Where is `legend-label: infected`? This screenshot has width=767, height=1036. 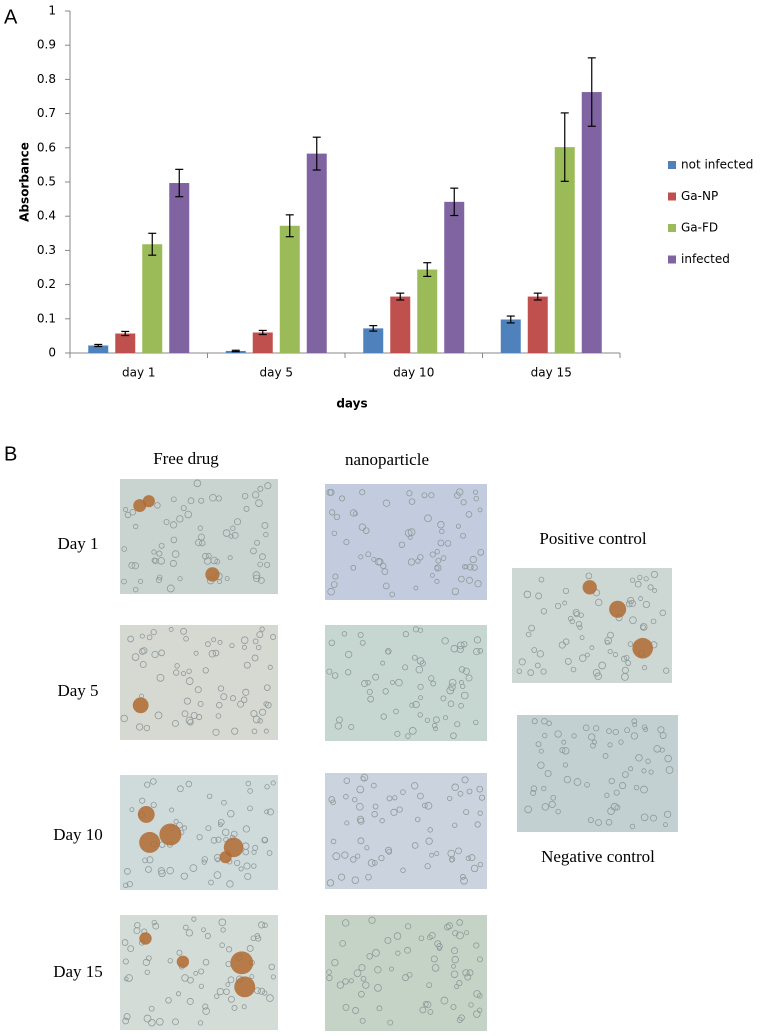
legend-label: infected is located at coordinates (705, 259).